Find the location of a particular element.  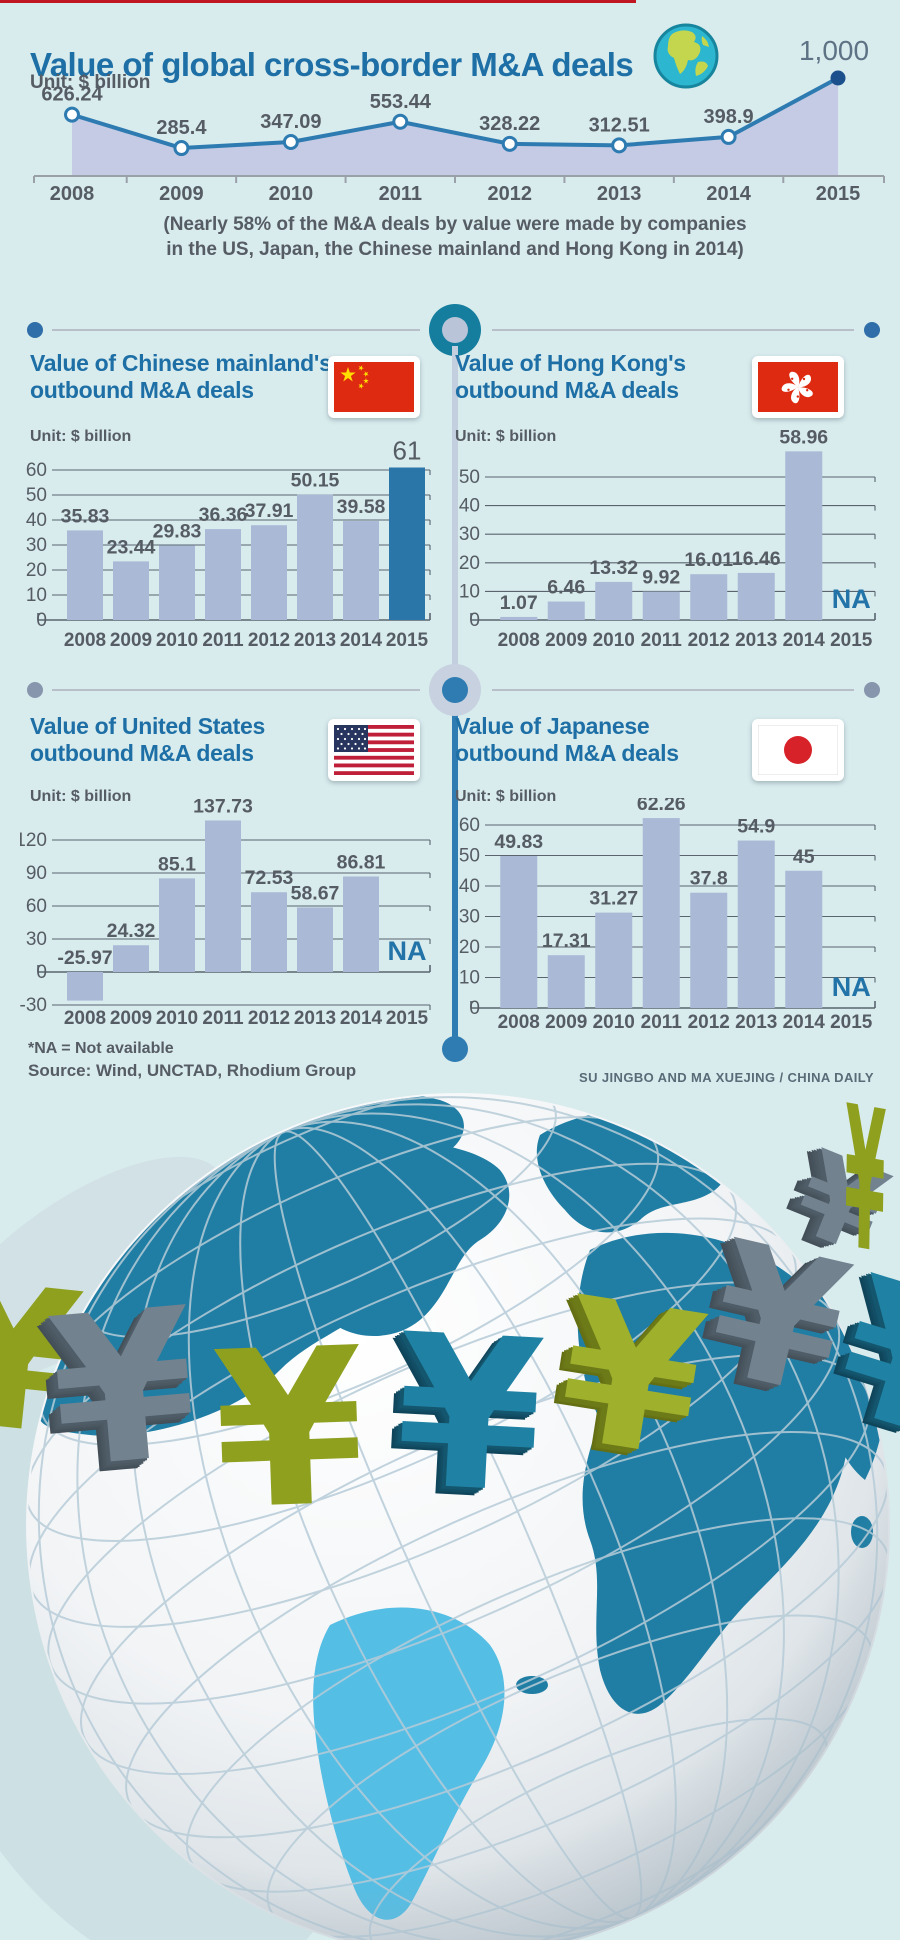

svg-text: 23.44 is located at coordinates (131, 547).